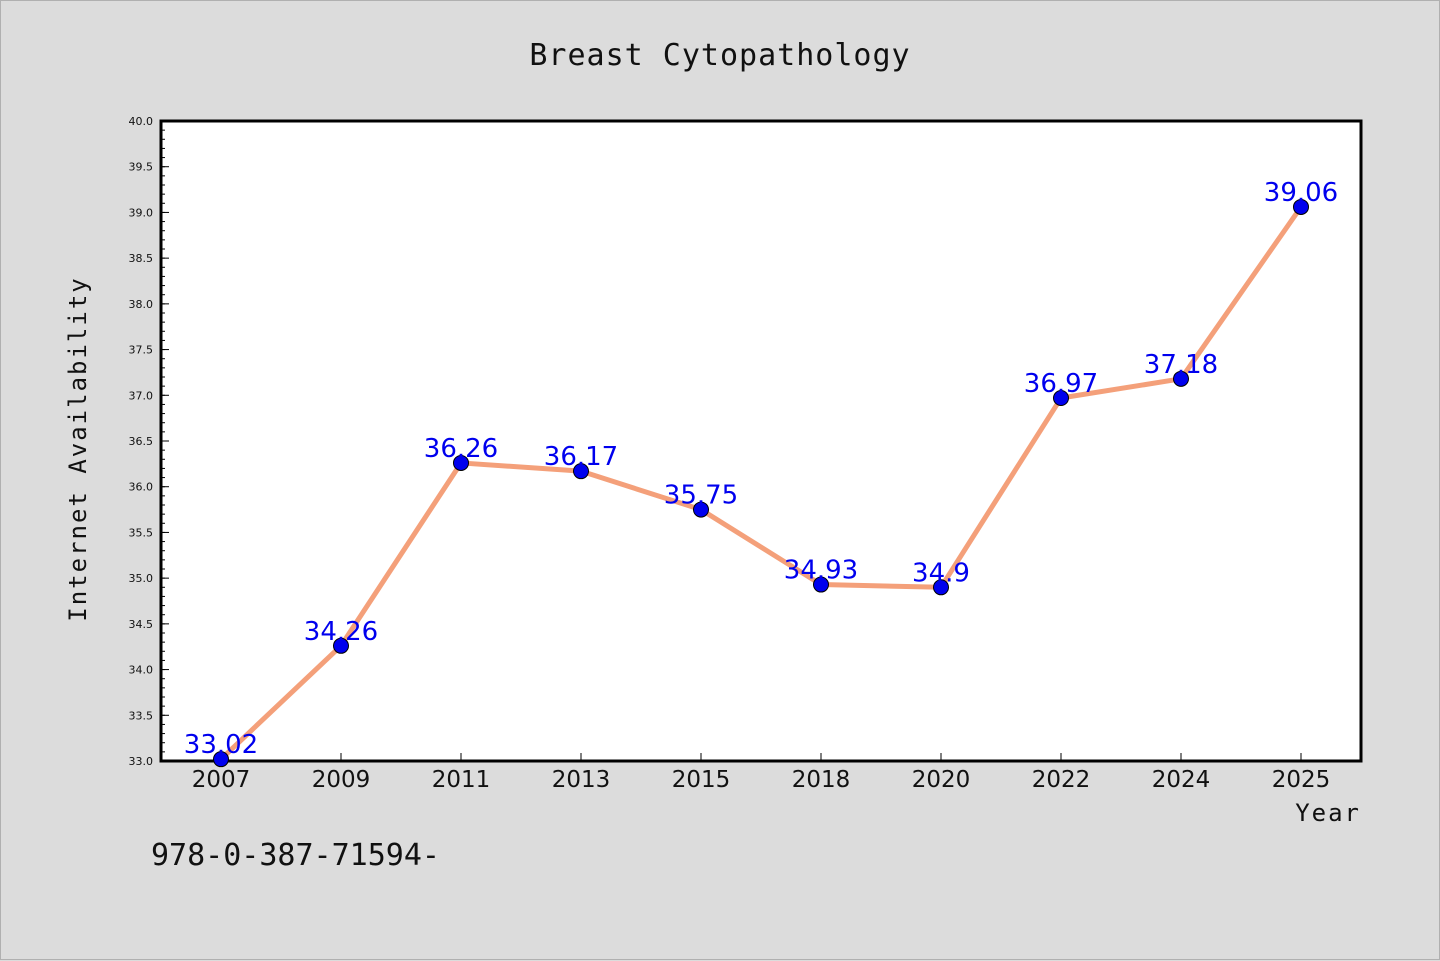  Describe the element at coordinates (341, 632) in the screenshot. I see `data-label: 34.26` at that location.